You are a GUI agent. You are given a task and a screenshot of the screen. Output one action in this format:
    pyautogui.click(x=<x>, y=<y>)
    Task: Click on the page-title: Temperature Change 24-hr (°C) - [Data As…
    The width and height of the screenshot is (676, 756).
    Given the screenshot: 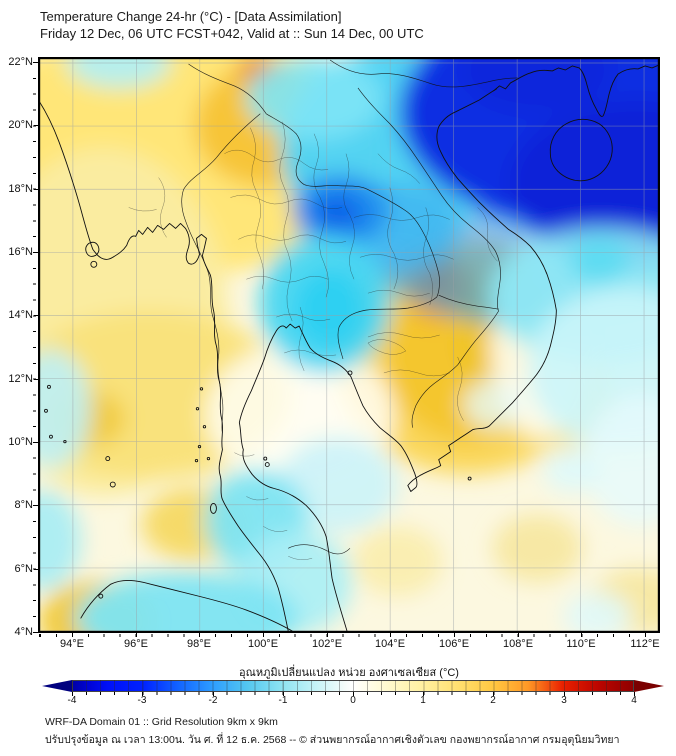 What is the action you would take?
    pyautogui.click(x=191, y=16)
    